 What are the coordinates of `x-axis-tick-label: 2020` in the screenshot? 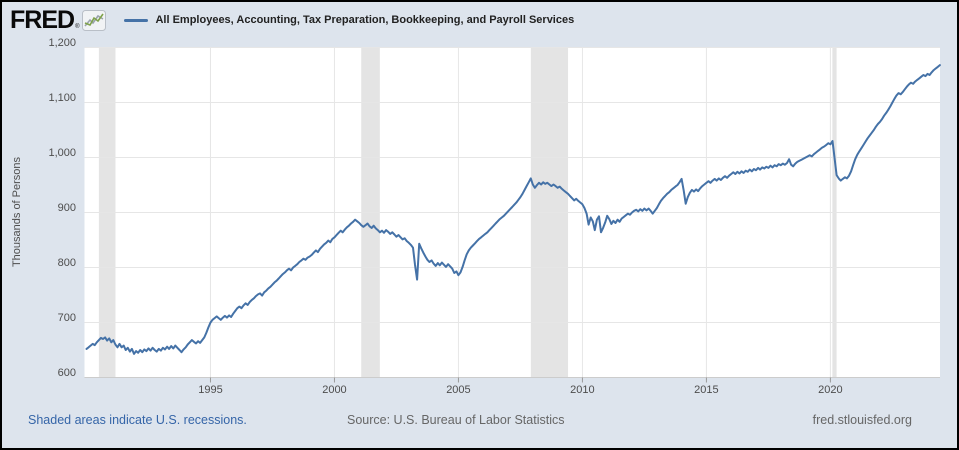 It's located at (830, 390).